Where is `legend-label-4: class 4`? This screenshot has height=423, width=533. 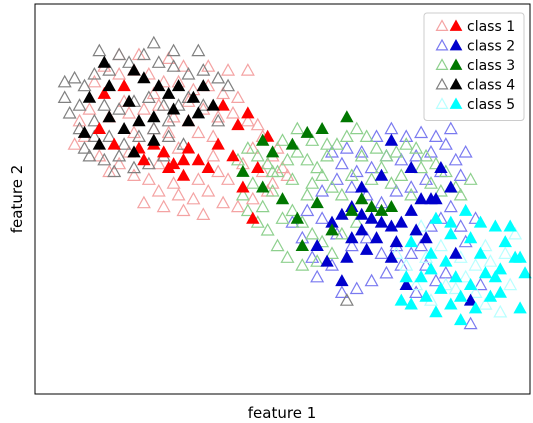
legend-label-4: class 4 is located at coordinates (491, 86).